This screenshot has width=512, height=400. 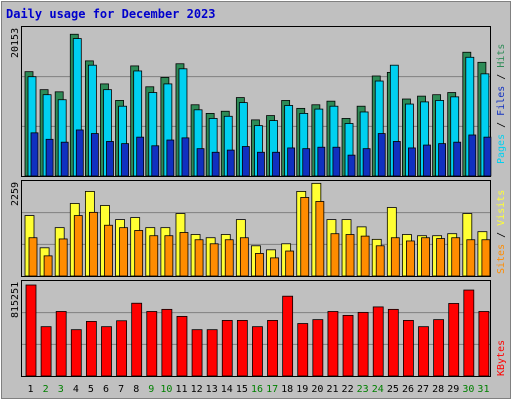 I want to click on x-tick-label: 17, so click(x=272, y=389).